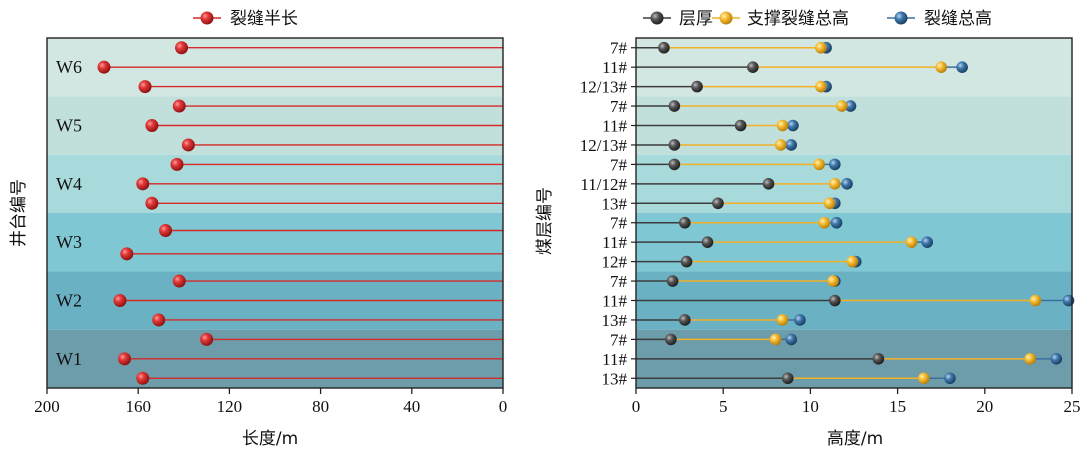 This screenshot has width=1088, height=453. What do you see at coordinates (47, 406) in the screenshot?
I see `x-tick-label: 200` at bounding box center [47, 406].